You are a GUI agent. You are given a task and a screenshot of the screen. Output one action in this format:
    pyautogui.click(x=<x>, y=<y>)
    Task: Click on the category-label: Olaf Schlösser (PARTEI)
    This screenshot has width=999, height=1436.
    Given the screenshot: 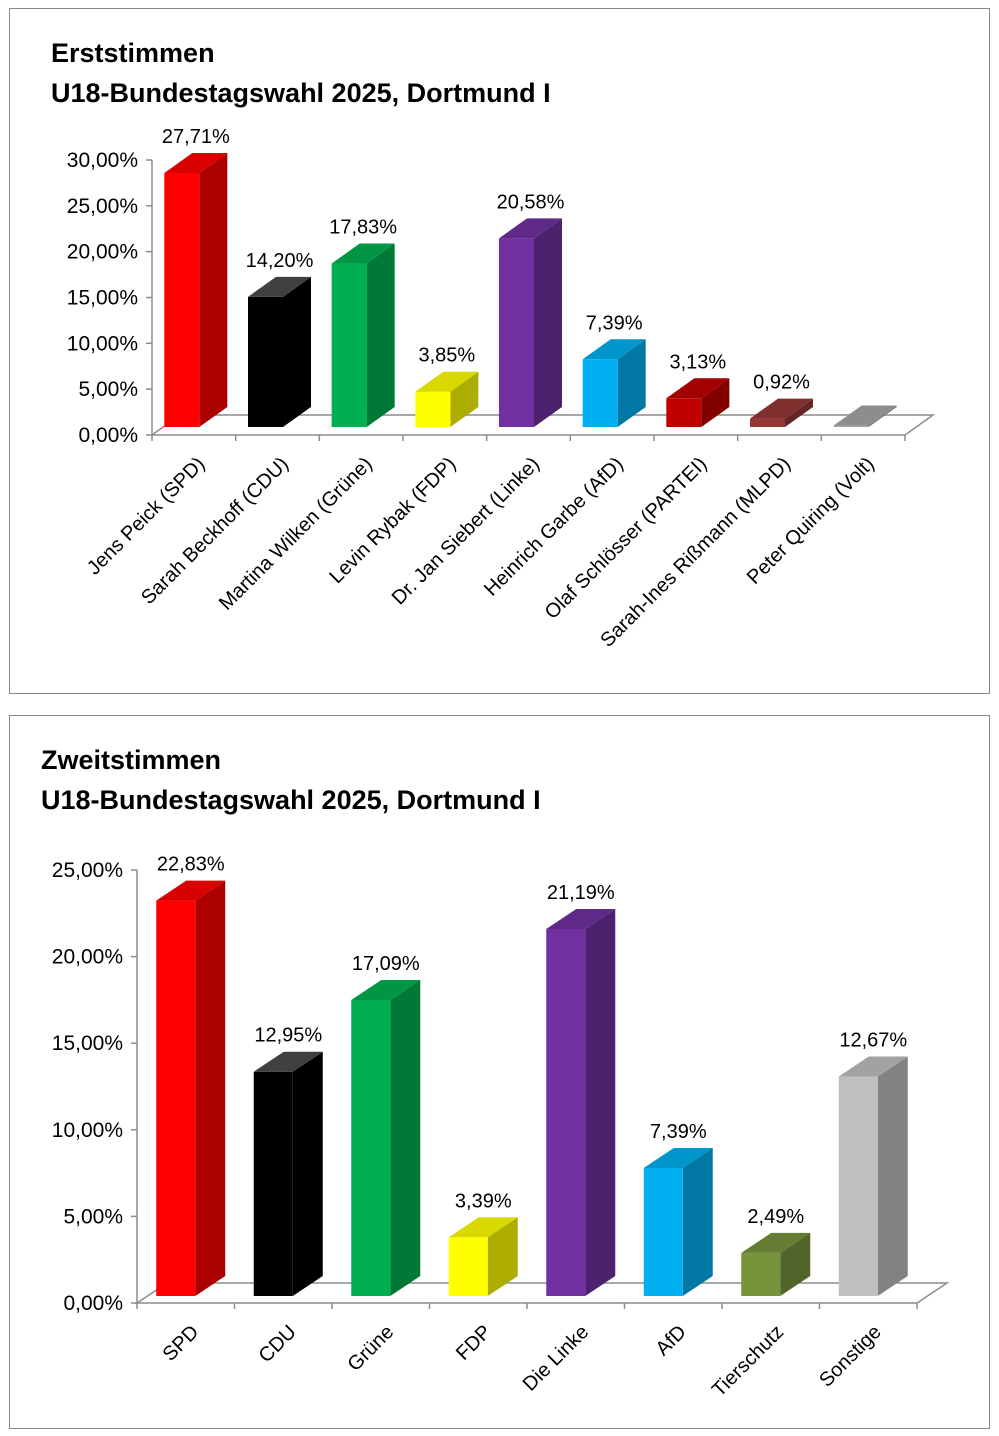 What is the action you would take?
    pyautogui.click(x=626, y=538)
    